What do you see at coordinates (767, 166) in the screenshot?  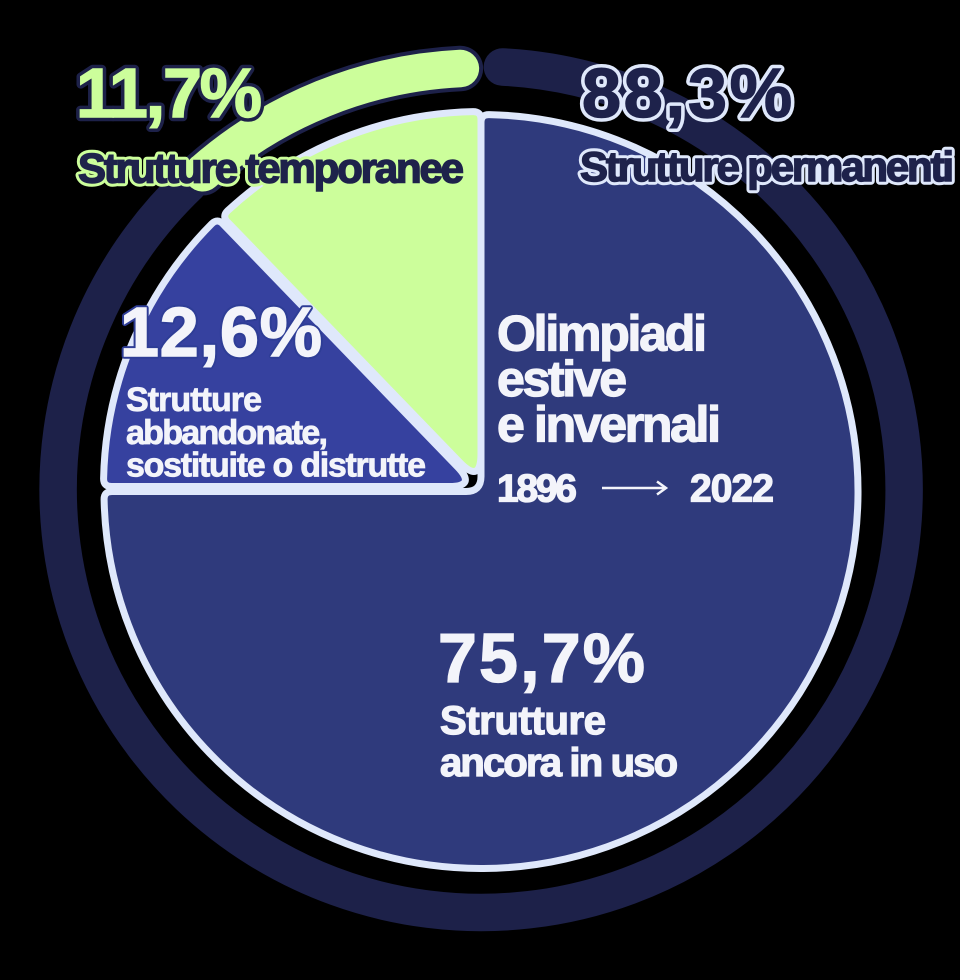 I see `svg-text: Strutture permanenti` at bounding box center [767, 166].